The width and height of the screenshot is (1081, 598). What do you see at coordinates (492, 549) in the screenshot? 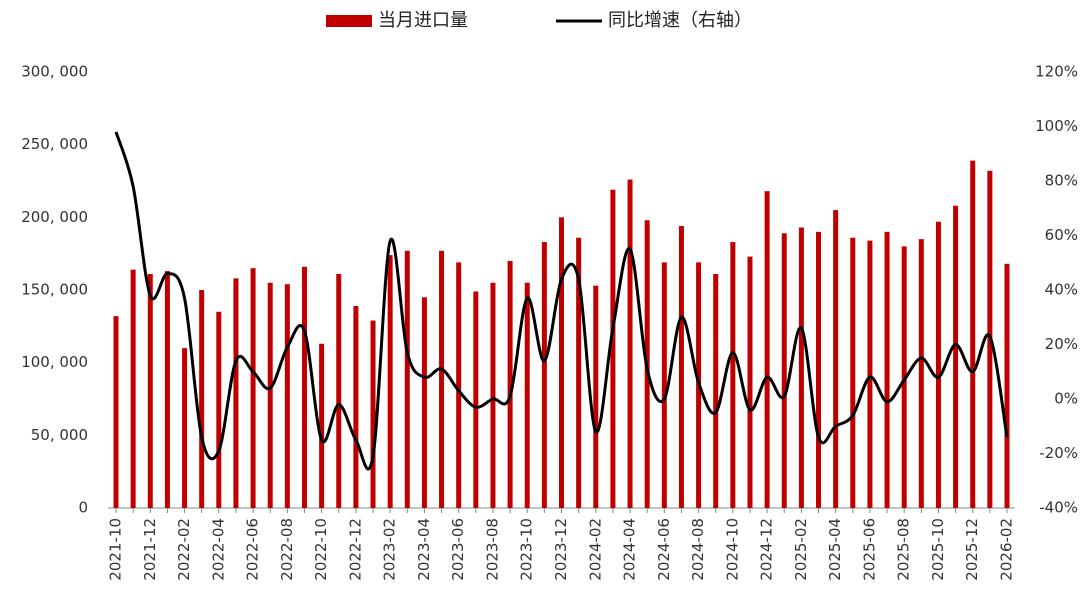
I see `x-tick-label: 2023-08` at bounding box center [492, 549].